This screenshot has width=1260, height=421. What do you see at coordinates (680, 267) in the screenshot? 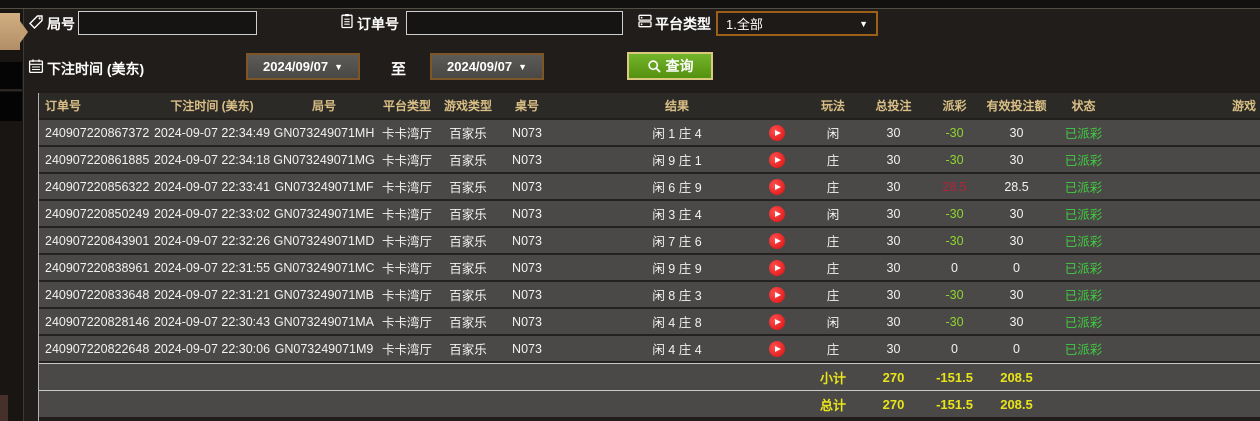
I see `cell-result: 闲 9 庄 9` at bounding box center [680, 267].